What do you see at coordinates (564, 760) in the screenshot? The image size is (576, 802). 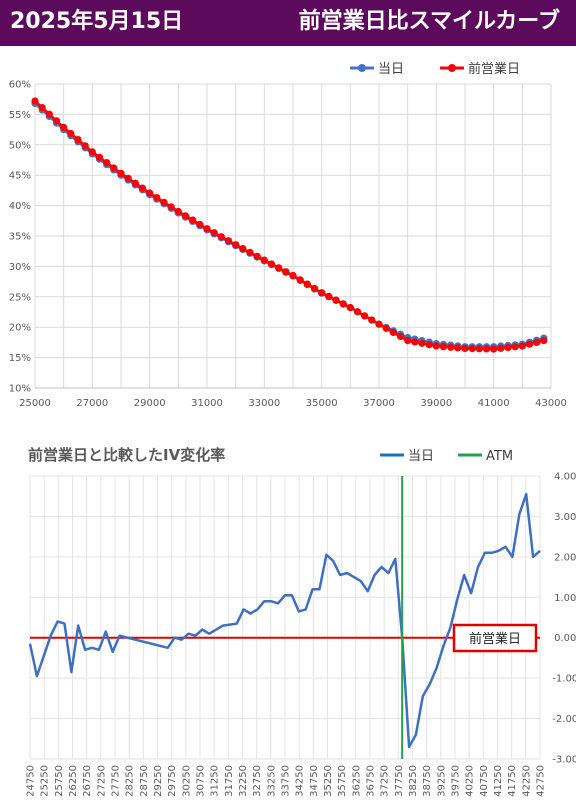 I see `chart2-y-tick-label: -3.00%` at bounding box center [564, 760].